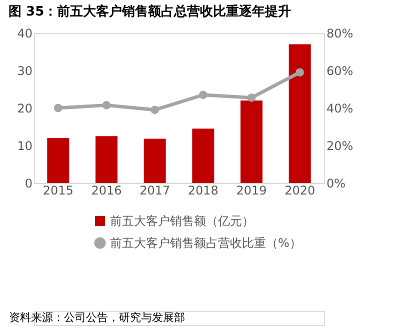 The width and height of the screenshot is (393, 330). What do you see at coordinates (251, 191) in the screenshot?
I see `x-tick-label: 2019` at bounding box center [251, 191].